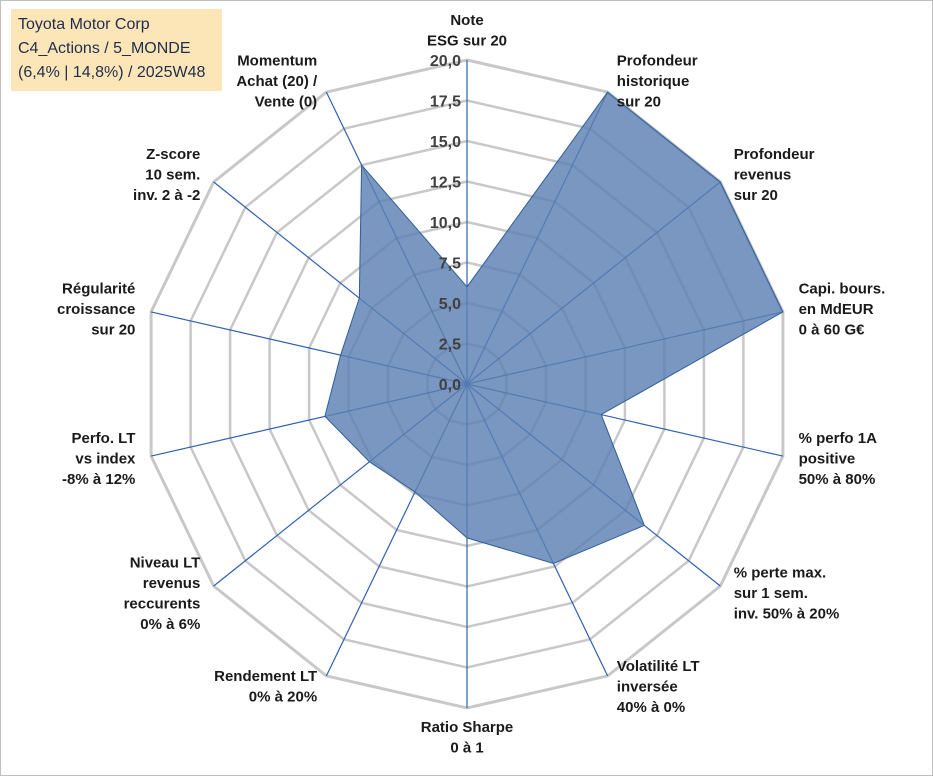 The image size is (933, 776). I want to click on axis-label-0: Note ESG sur 20, so click(467, 31).